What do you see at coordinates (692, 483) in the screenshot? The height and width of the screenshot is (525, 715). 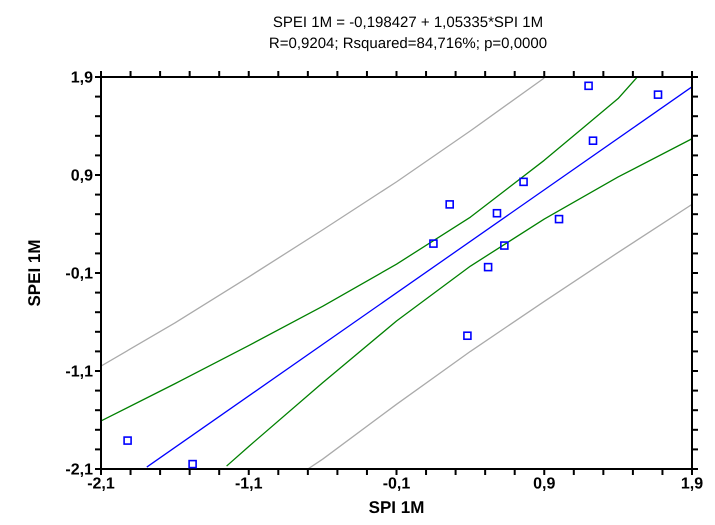 I see `x-tick-label: 1,9` at bounding box center [692, 483].